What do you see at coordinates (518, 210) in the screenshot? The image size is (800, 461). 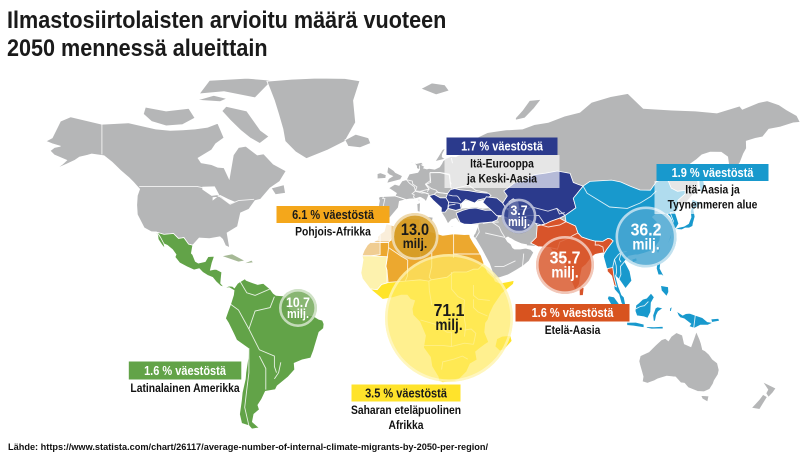 I see `svg-text: 3.7` at bounding box center [518, 210].